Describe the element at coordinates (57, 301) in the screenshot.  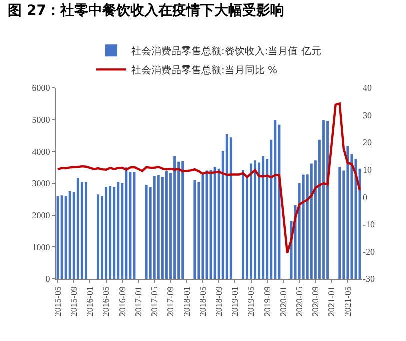
I see `x-tick-label: 2015-05` at that location.